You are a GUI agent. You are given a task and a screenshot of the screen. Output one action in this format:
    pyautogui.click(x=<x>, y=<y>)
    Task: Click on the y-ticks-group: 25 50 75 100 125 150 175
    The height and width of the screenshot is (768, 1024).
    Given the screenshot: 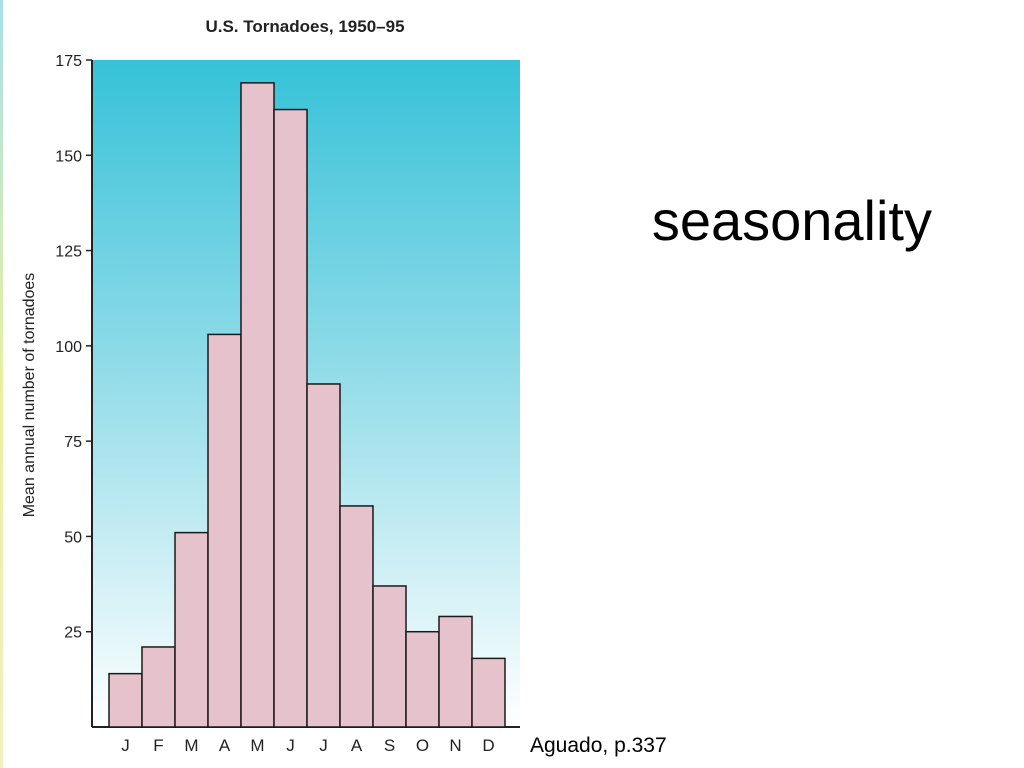 What is the action you would take?
    pyautogui.click(x=73, y=347)
    